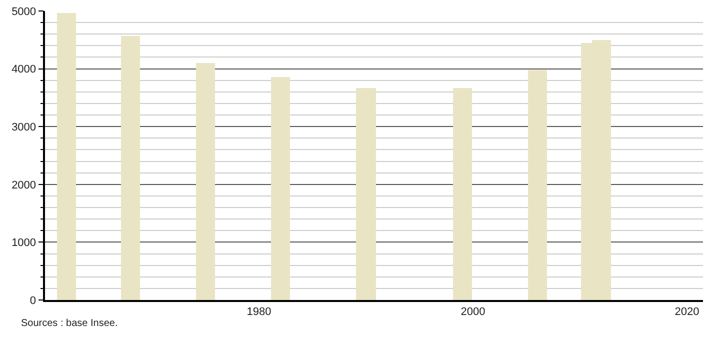 This screenshot has height=340, width=710. What do you see at coordinates (687, 312) in the screenshot?
I see `x-tick-label: 2020` at bounding box center [687, 312].